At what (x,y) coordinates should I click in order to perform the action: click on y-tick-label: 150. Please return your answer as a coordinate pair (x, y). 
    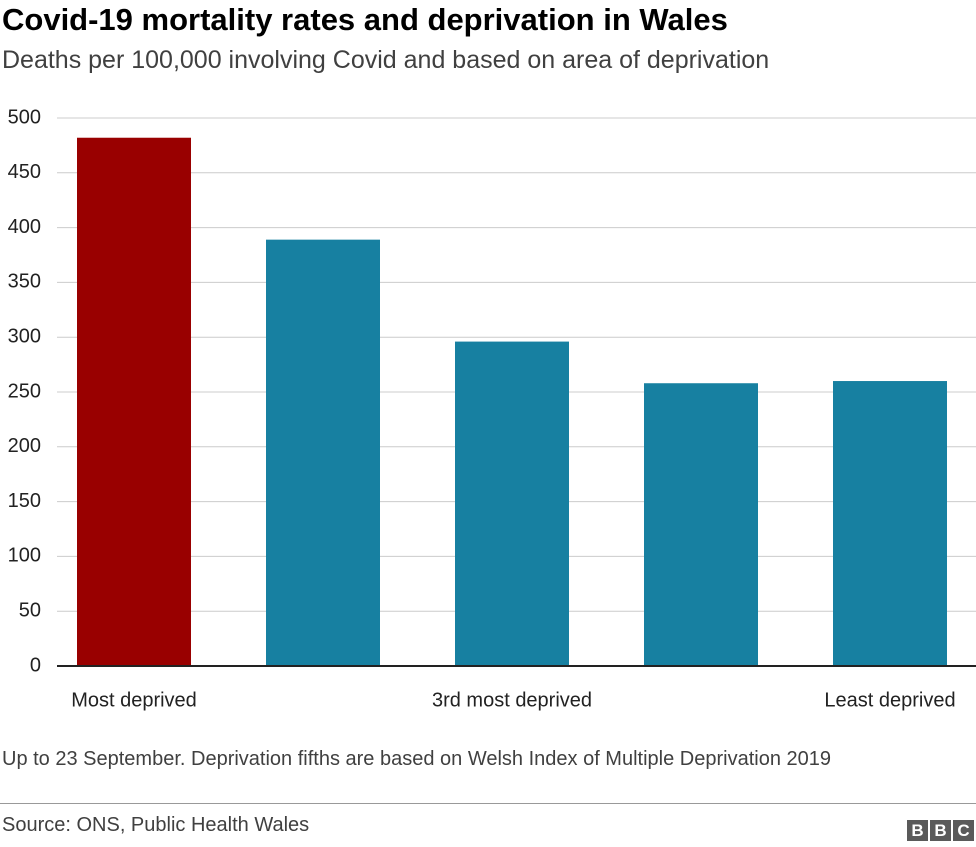
    Looking at the image, I should click on (24, 501).